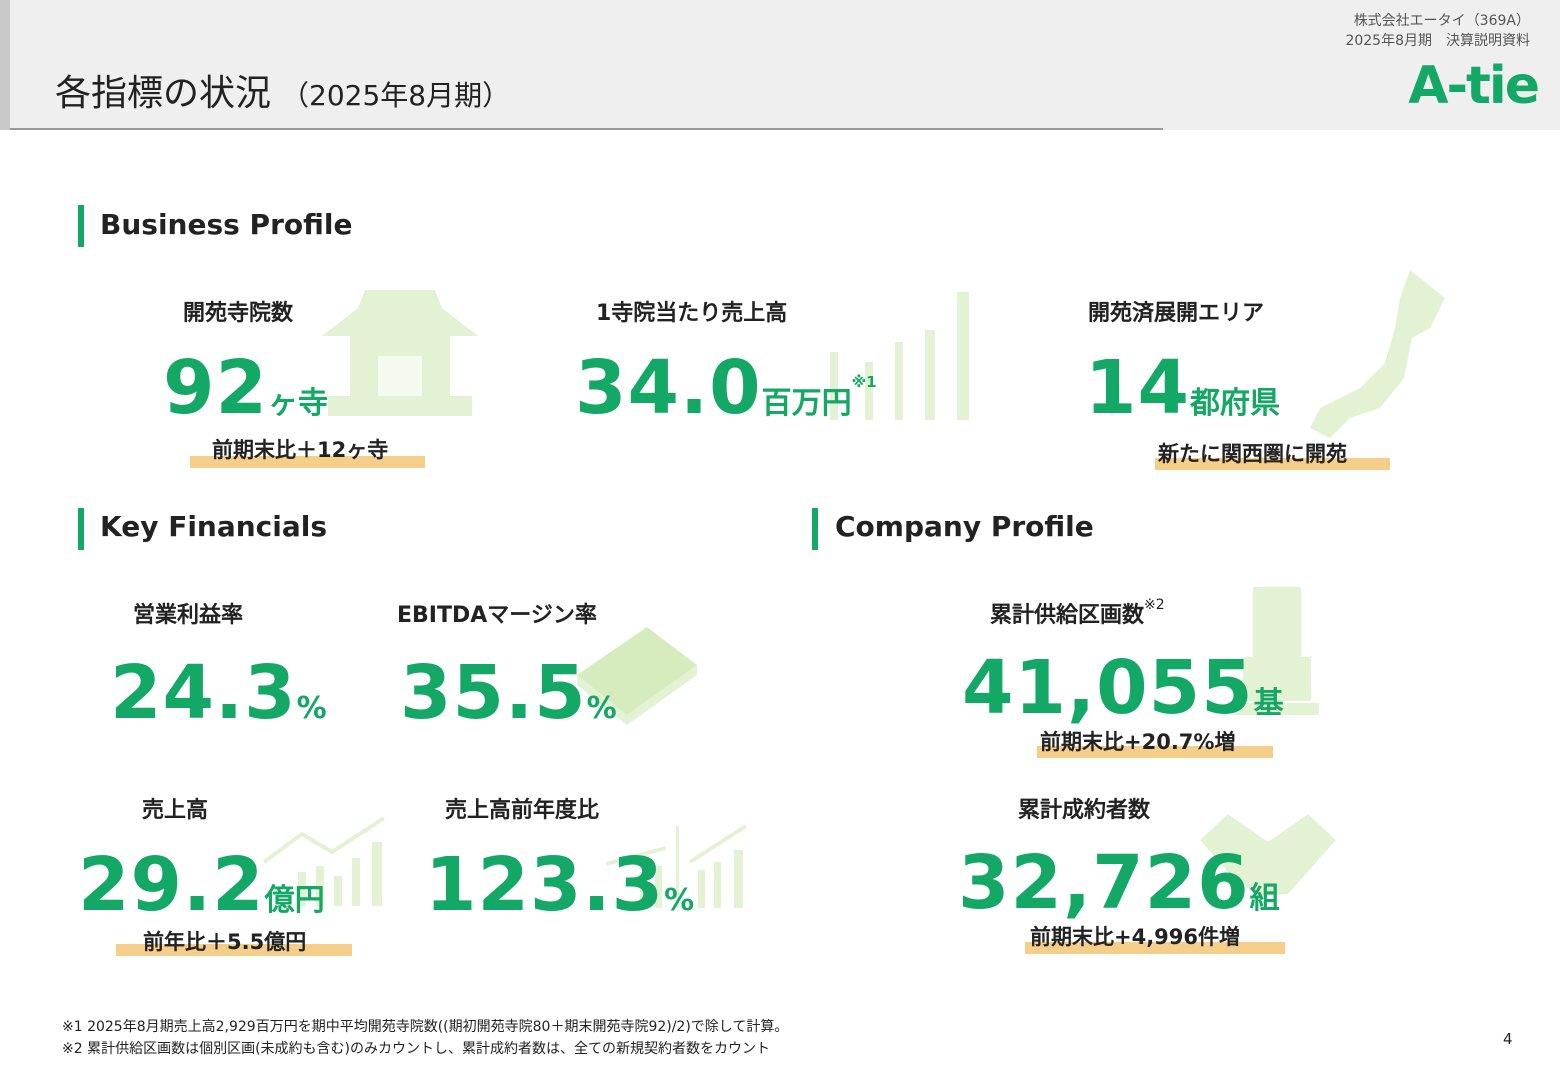 The image size is (1560, 1080). I want to click on metric-value: 24.3%, so click(218, 693).